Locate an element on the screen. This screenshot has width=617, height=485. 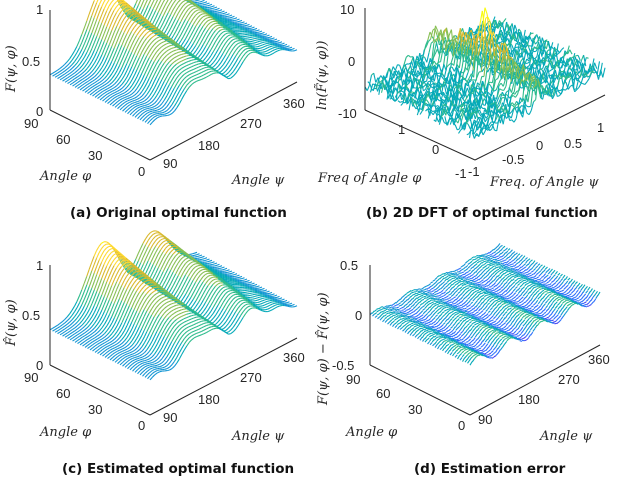
xtick-a-0: 90 is located at coordinates (170, 163).